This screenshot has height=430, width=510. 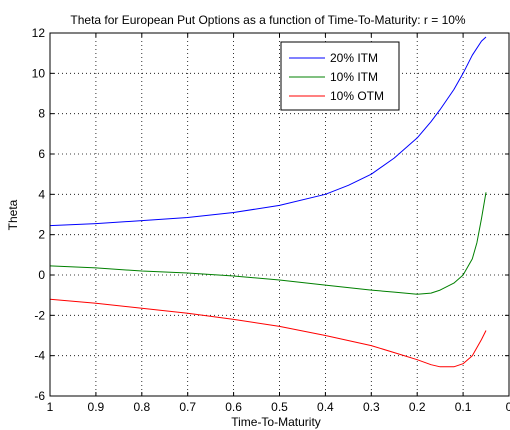 What do you see at coordinates (357, 96) in the screenshot?
I see `legend-label: 10% OTM` at bounding box center [357, 96].